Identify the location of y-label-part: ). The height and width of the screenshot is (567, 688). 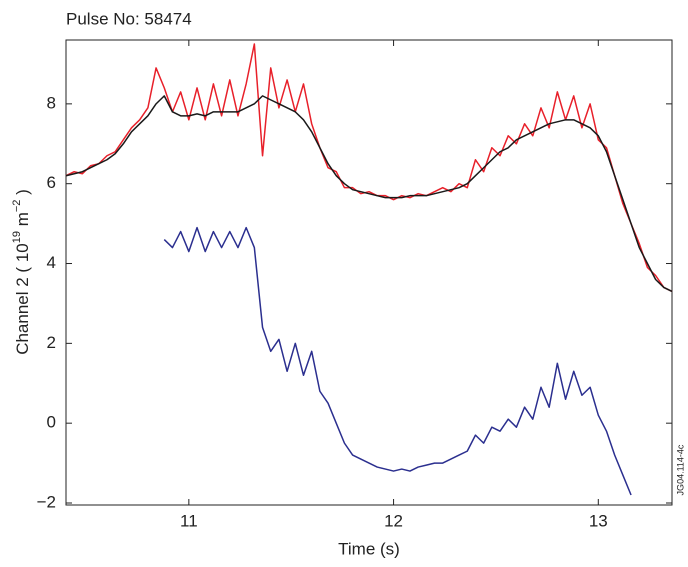
(22, 194).